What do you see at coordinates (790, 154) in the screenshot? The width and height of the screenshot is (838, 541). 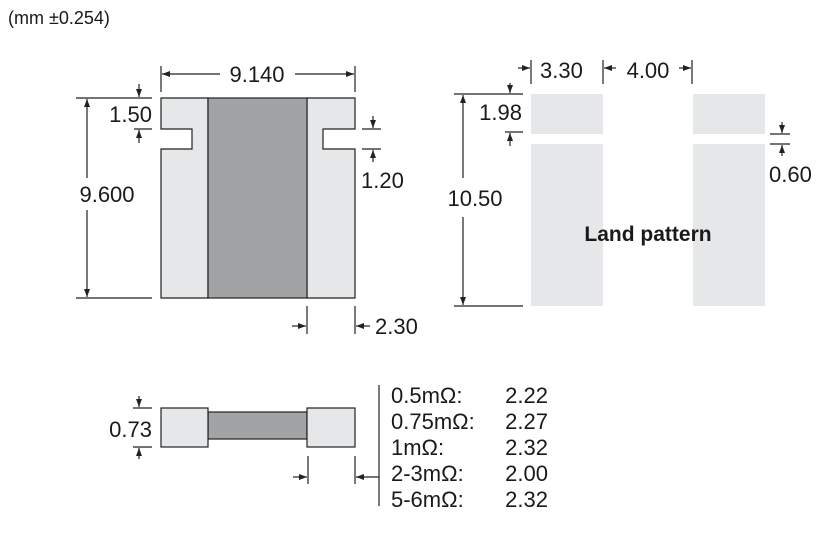 I see `slot-gap-dimension: 0.60` at bounding box center [790, 154].